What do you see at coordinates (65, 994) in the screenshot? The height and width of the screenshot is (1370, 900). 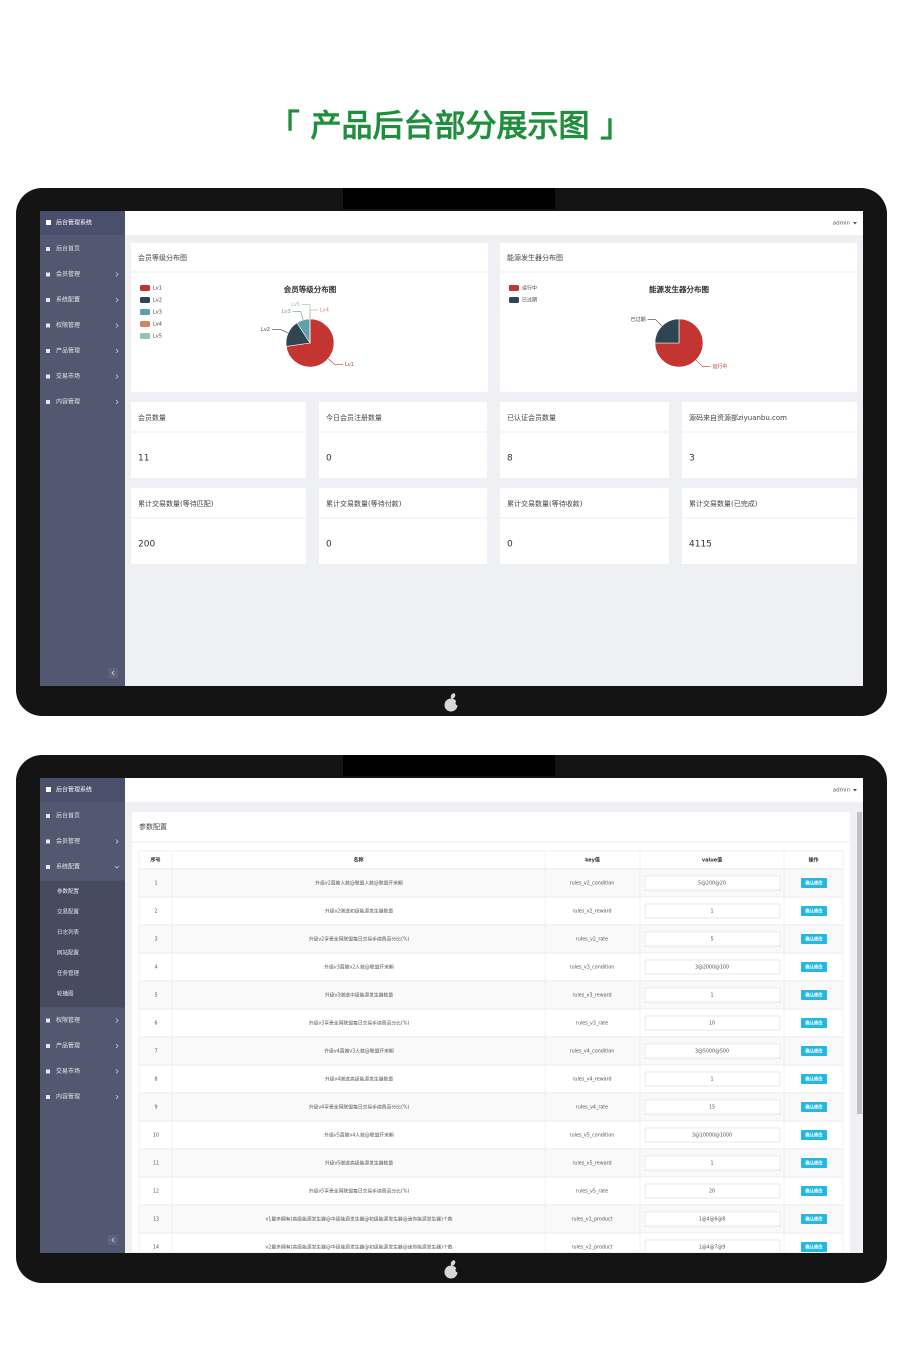 I see `submenu-item: 轮播图` at bounding box center [65, 994].